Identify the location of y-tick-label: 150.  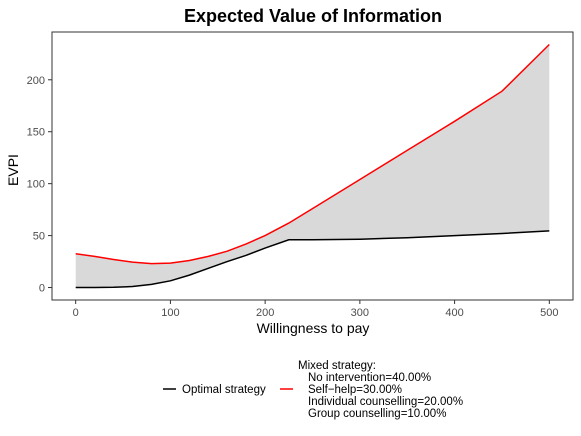
(36, 133).